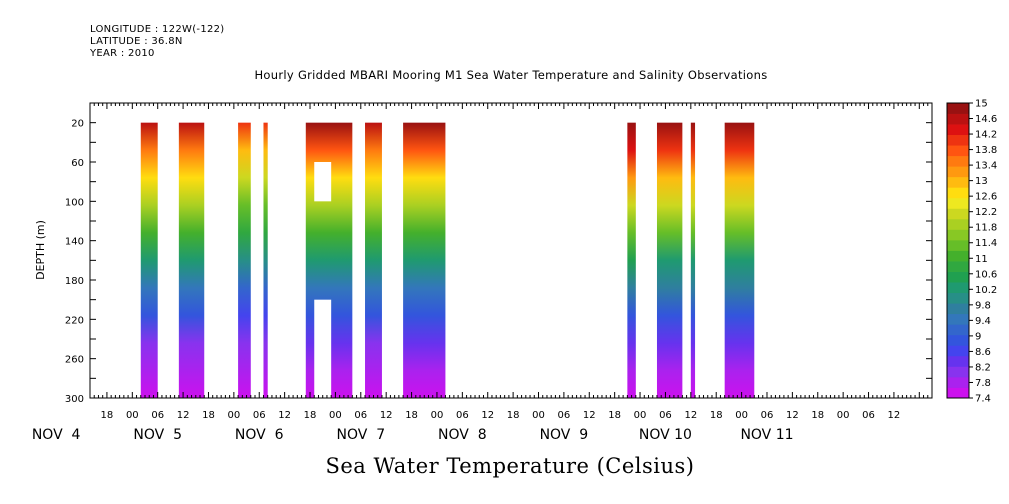 This screenshot has height=504, width=1009. What do you see at coordinates (74, 360) in the screenshot?
I see `y-tick-label: 260` at bounding box center [74, 360].